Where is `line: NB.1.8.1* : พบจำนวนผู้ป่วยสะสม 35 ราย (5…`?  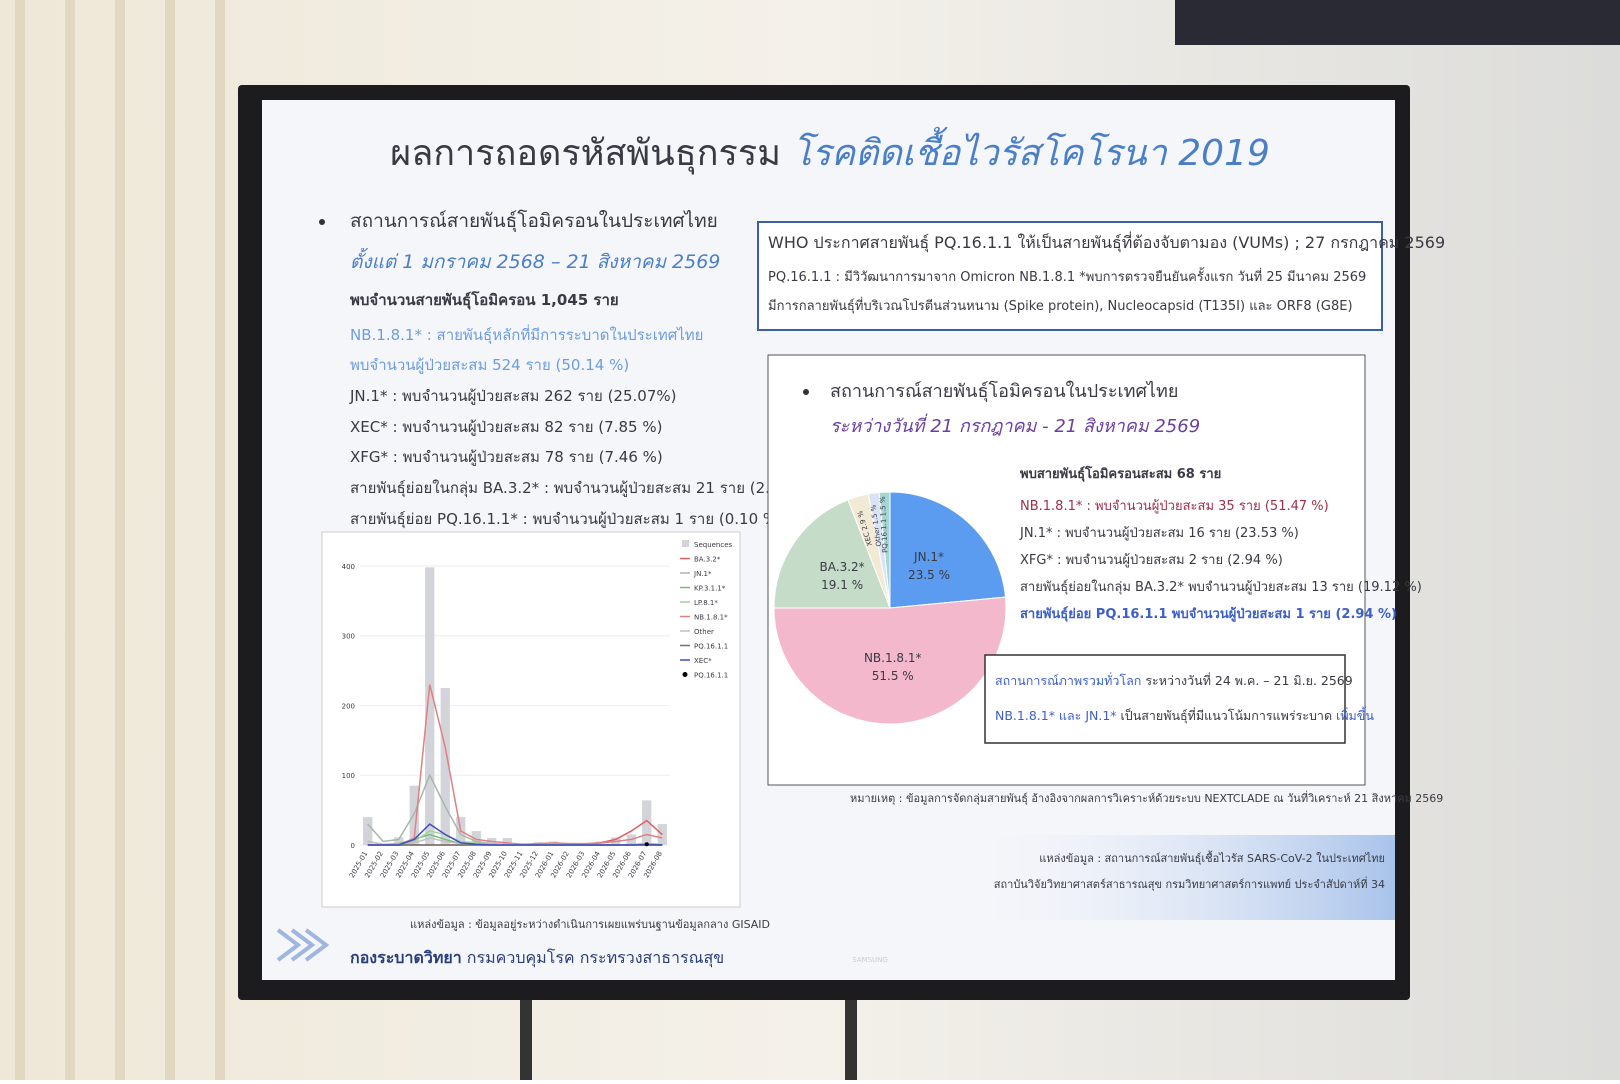 line: NB.1.8.1* : พบจำนวนผู้ป่วยสะสม 35 ราย (5… is located at coordinates (1174, 506).